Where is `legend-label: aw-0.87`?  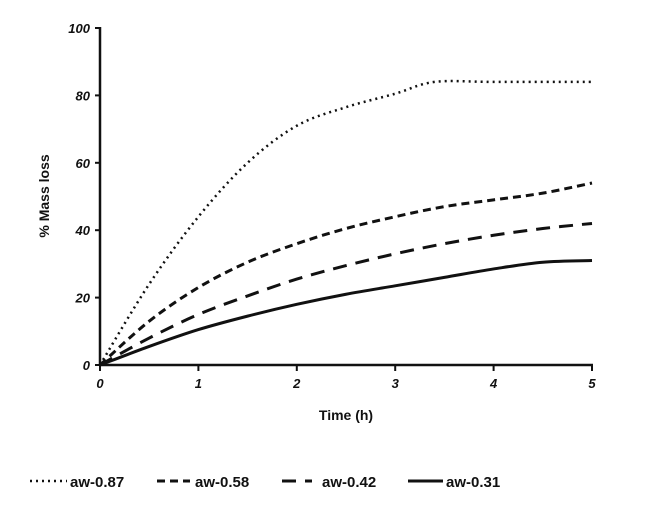
legend-label: aw-0.87 is located at coordinates (97, 482).